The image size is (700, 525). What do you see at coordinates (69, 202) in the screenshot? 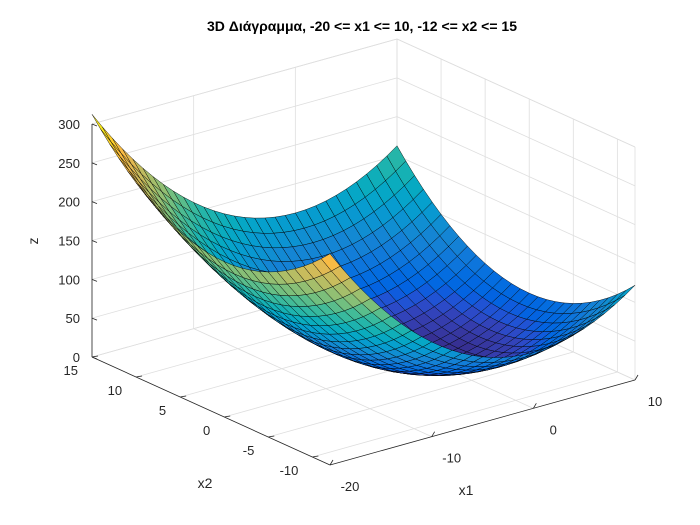
I see `z-tick-label: 200` at bounding box center [69, 202].